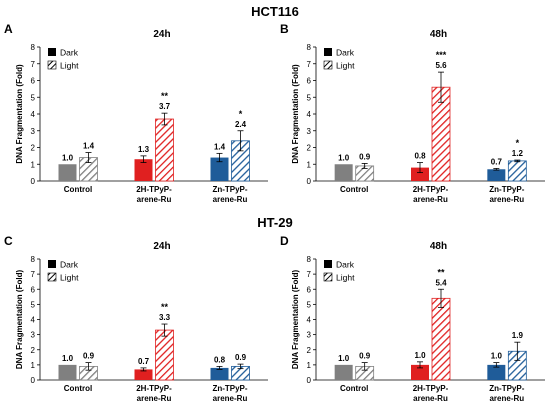  Describe the element at coordinates (309, 97) in the screenshot. I see `y-tick-label-b-5: 5` at that location.